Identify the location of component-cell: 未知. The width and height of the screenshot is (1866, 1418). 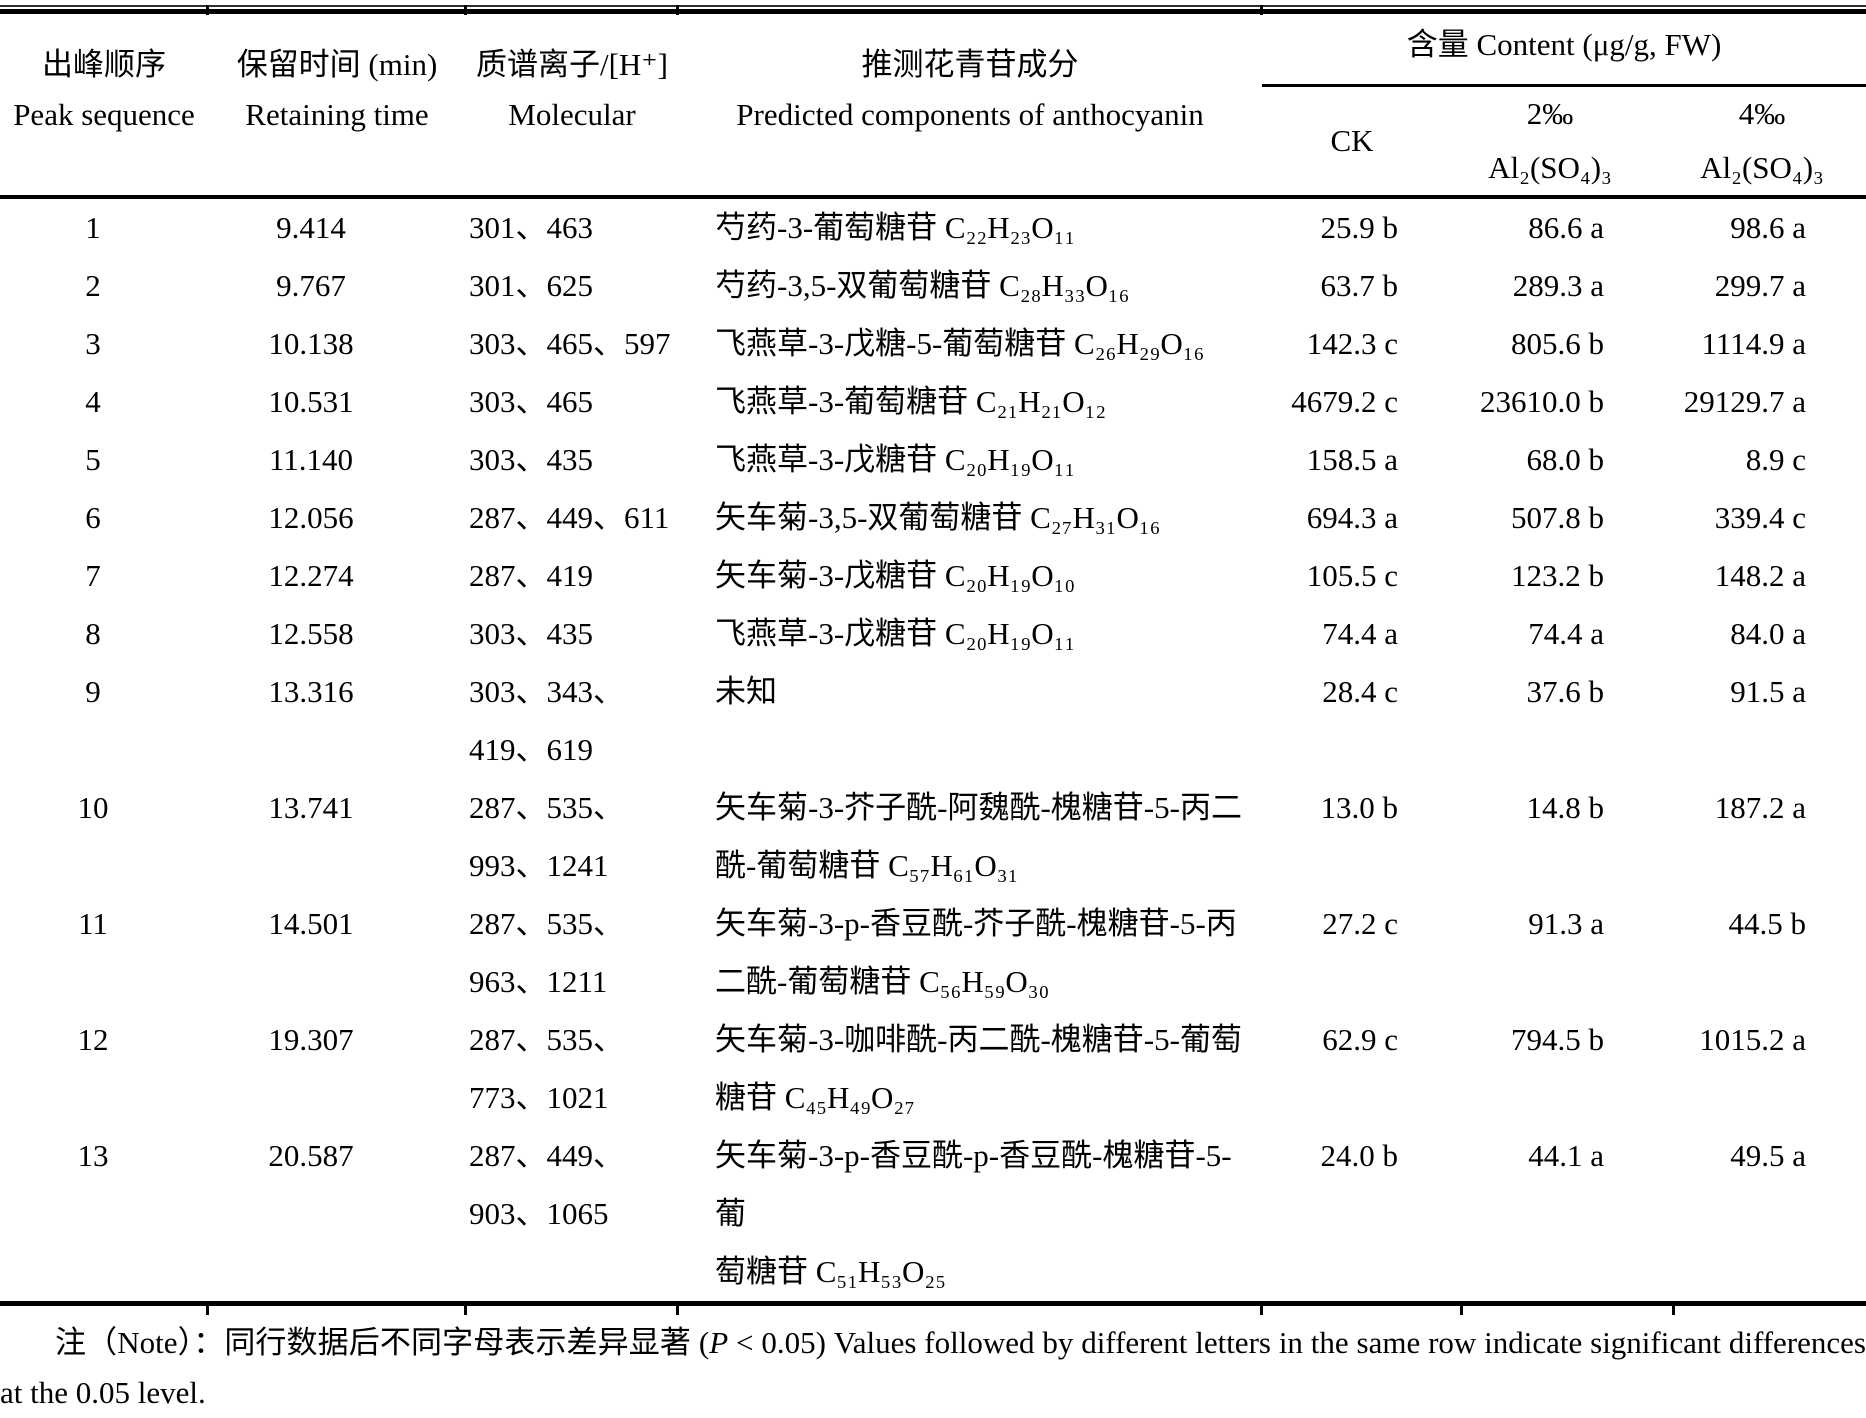
(746, 691).